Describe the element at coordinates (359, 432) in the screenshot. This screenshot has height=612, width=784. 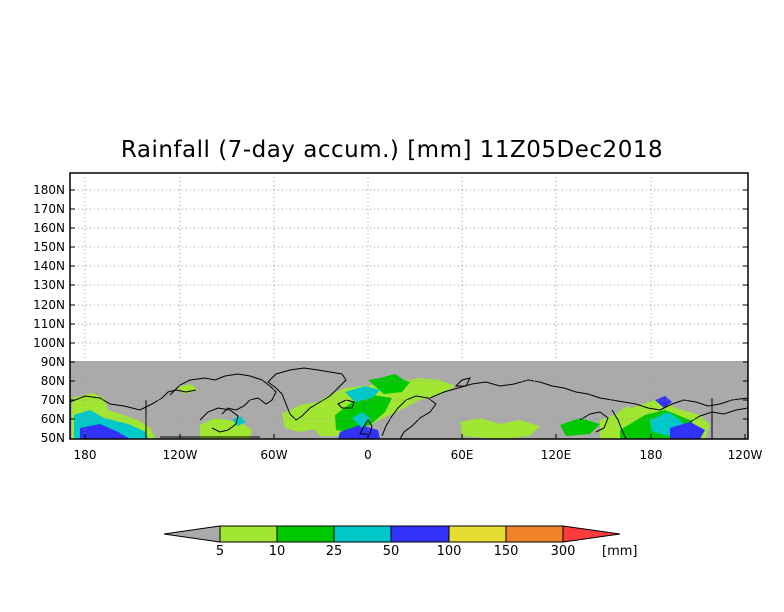
I see `rain-area-europe-heavy` at that location.